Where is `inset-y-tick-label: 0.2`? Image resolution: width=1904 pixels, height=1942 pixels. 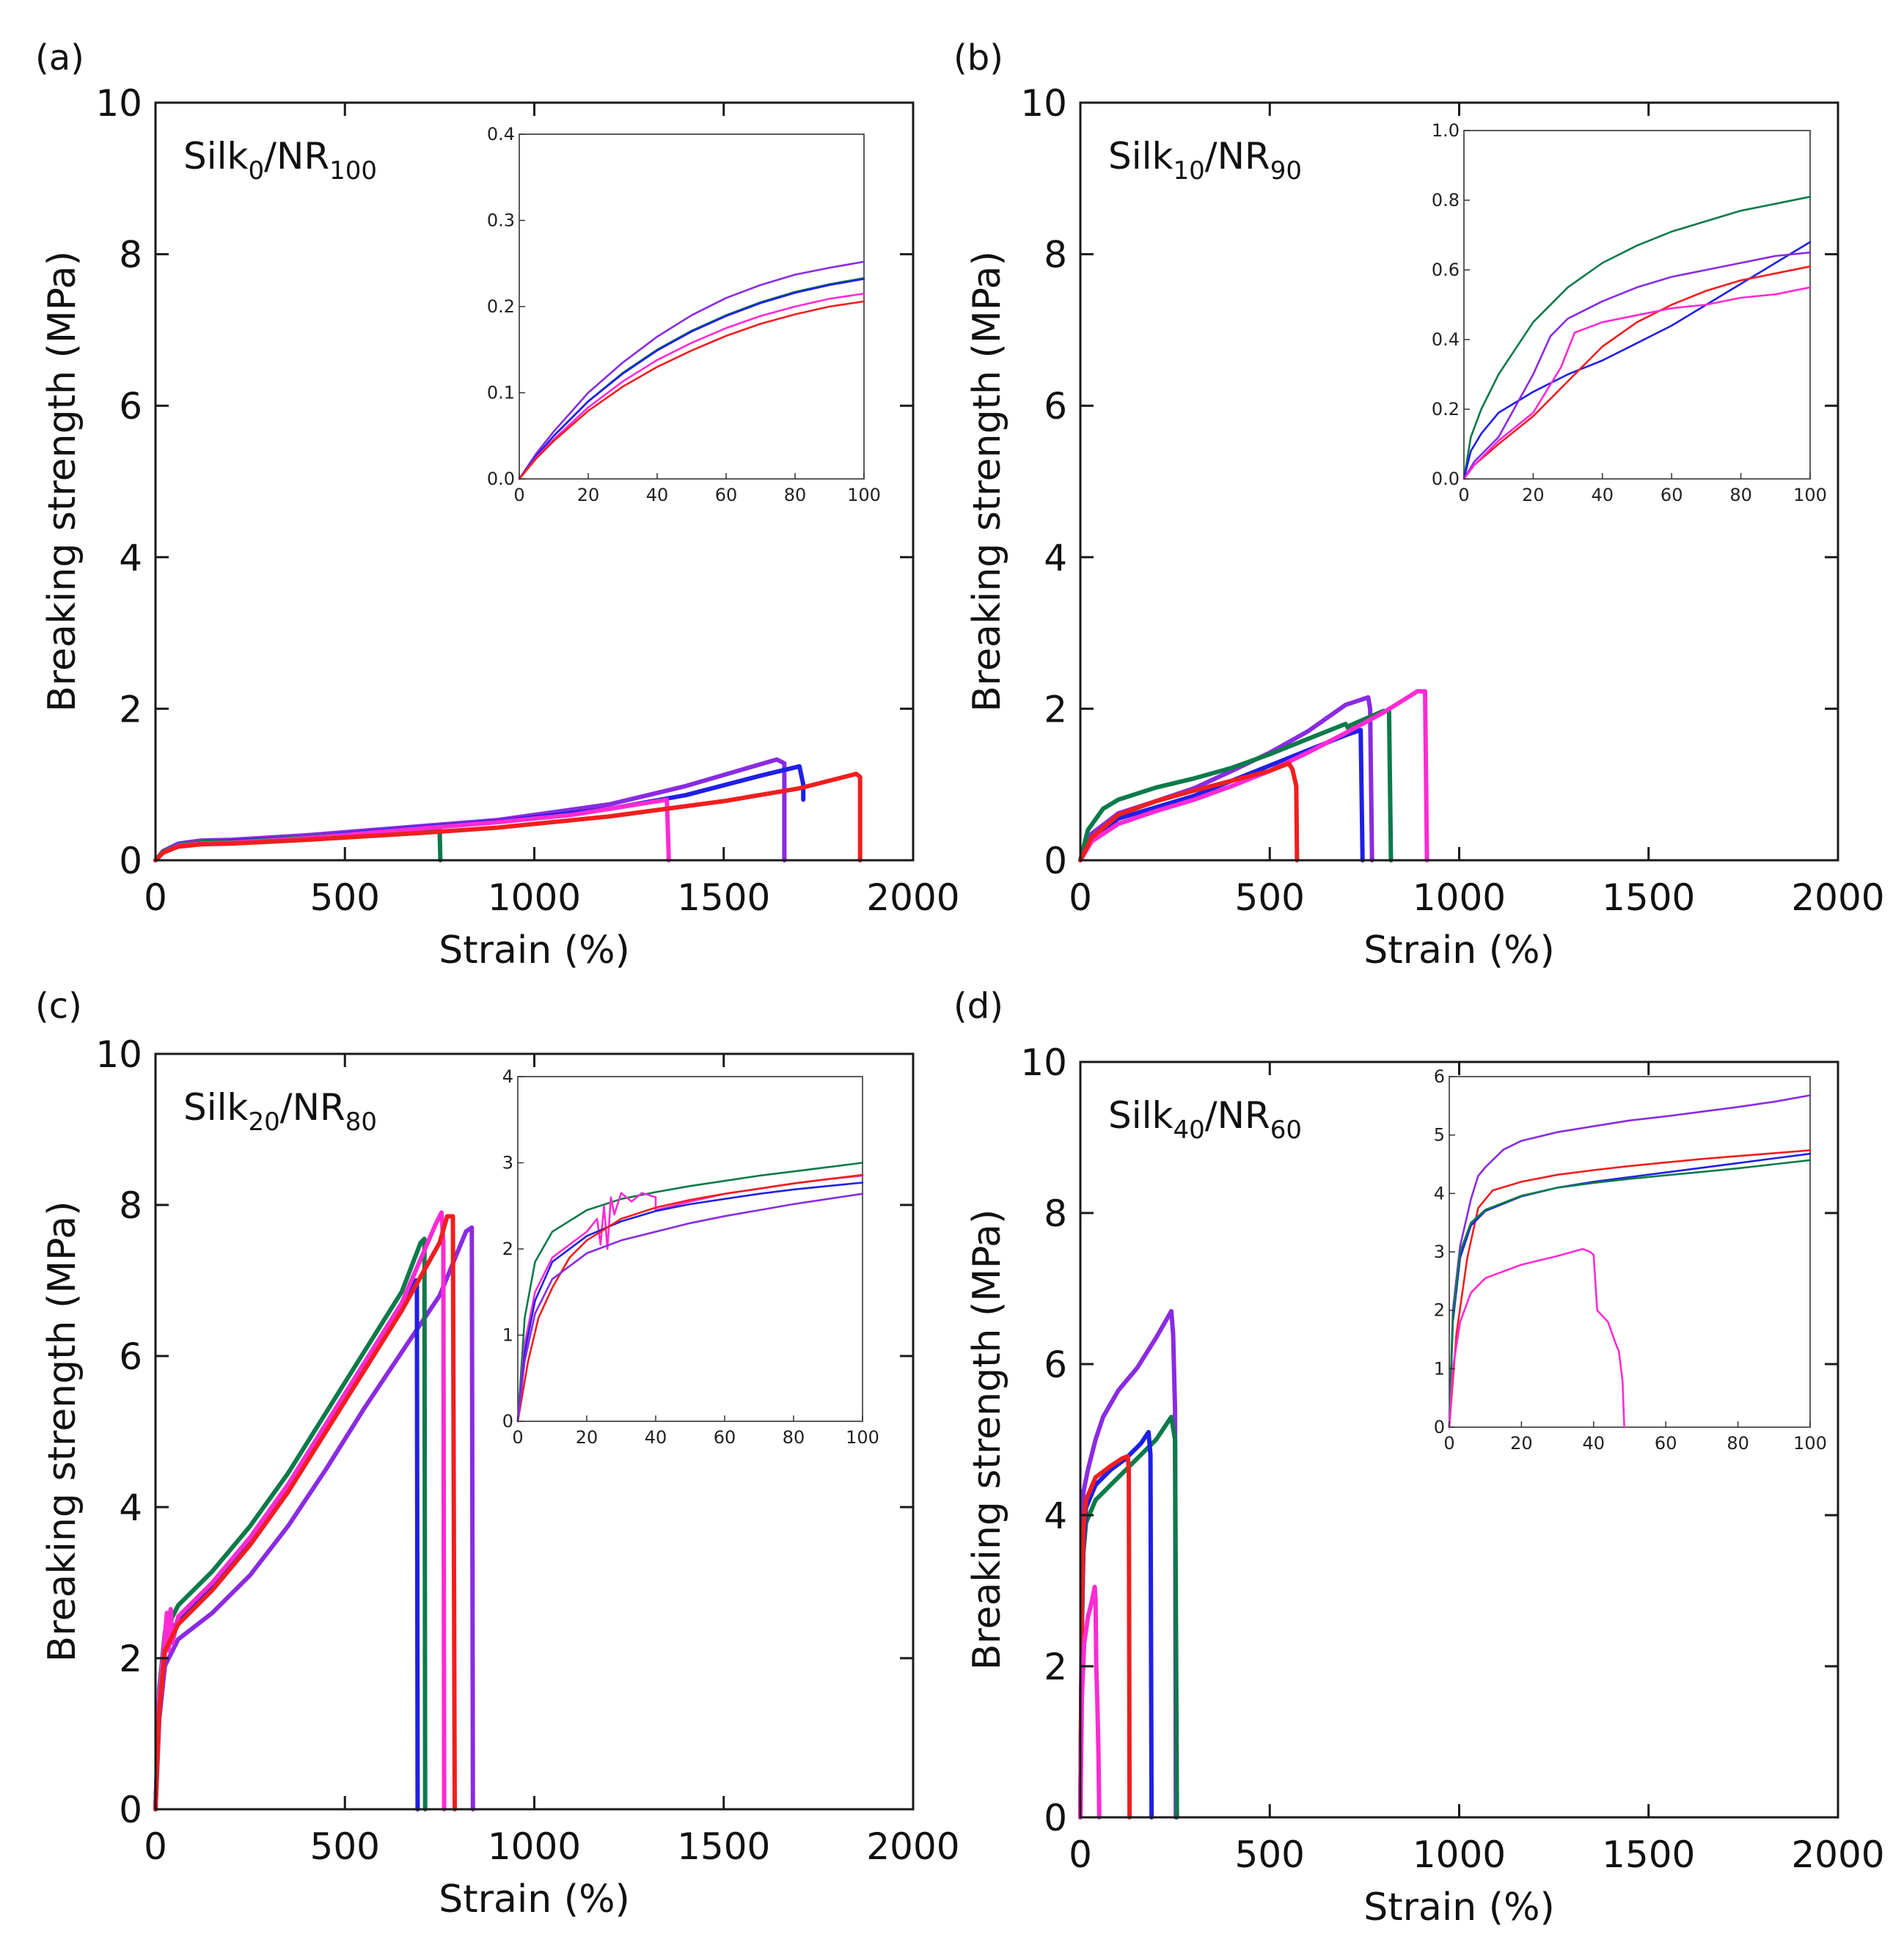
inset-y-tick-label: 0.2 is located at coordinates (501, 306).